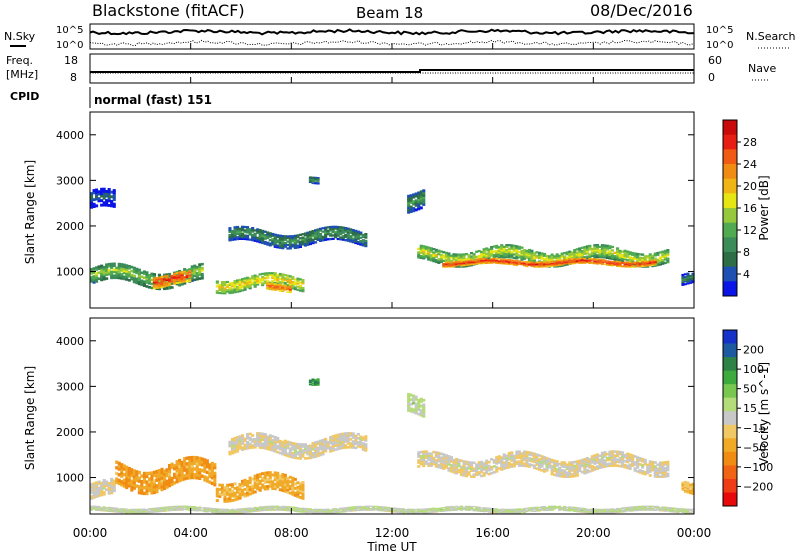  Describe the element at coordinates (20, 36) in the screenshot. I see `nsky-label: N.Sky` at that location.